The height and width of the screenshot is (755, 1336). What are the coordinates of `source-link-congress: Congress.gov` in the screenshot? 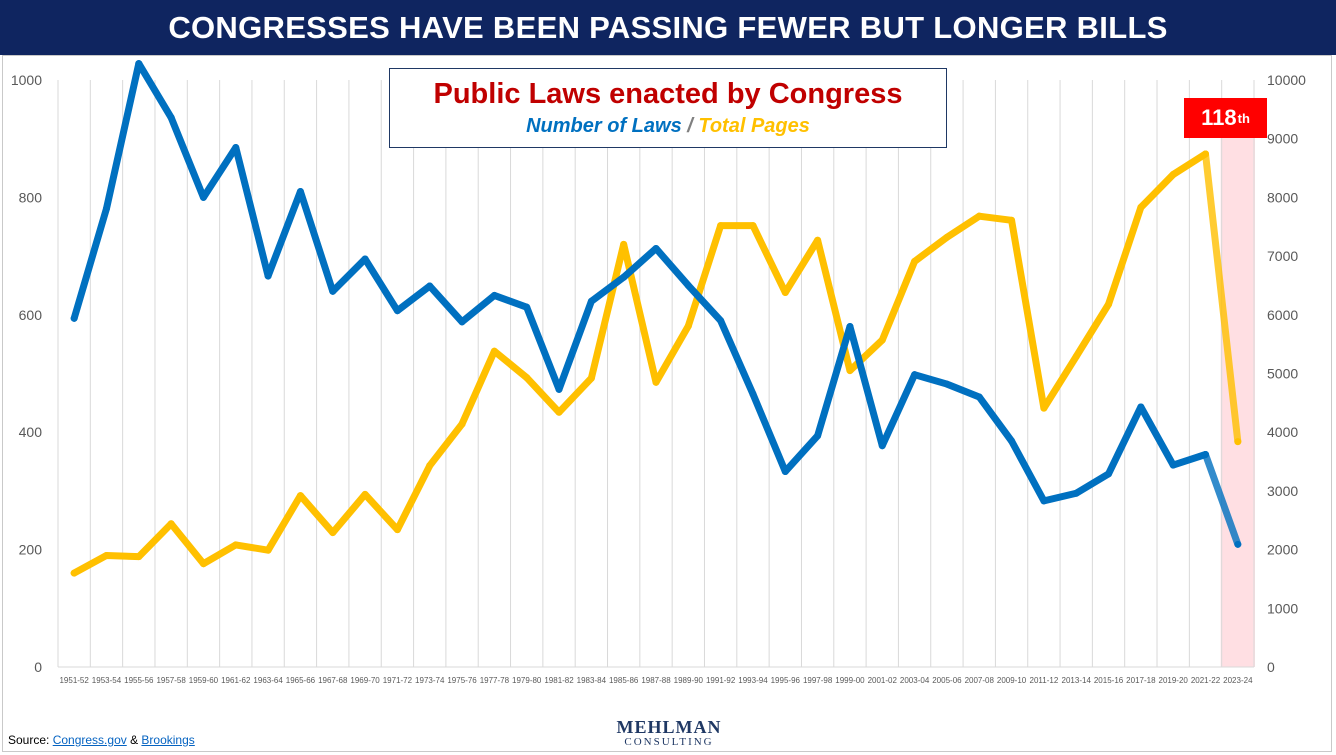 It's located at (89, 740).